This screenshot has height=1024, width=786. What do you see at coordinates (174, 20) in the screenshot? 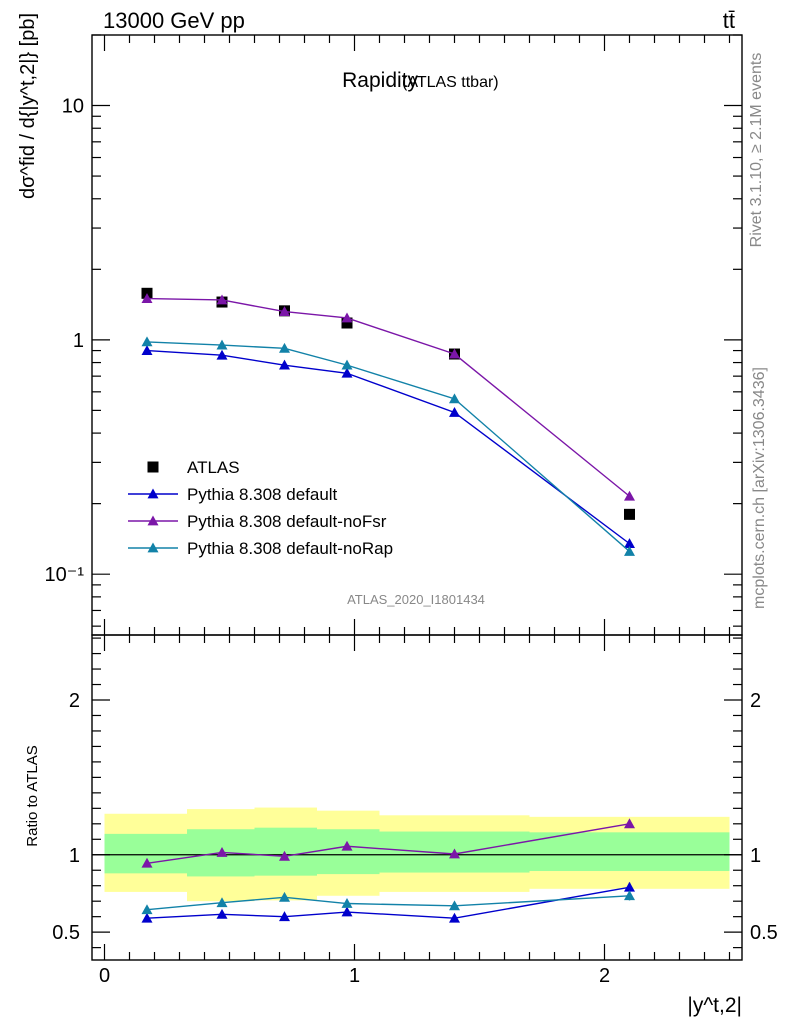
I see `header-left-label: 13000 GeV pp` at bounding box center [174, 20].